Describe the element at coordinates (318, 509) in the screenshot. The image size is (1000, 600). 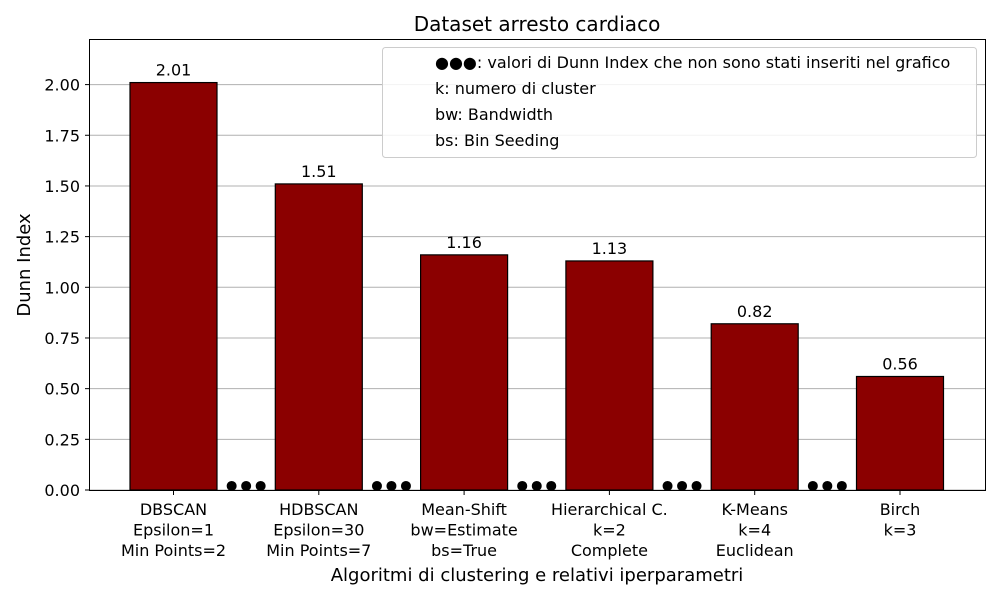
I see `x-tick-label: HDBSCAN` at that location.